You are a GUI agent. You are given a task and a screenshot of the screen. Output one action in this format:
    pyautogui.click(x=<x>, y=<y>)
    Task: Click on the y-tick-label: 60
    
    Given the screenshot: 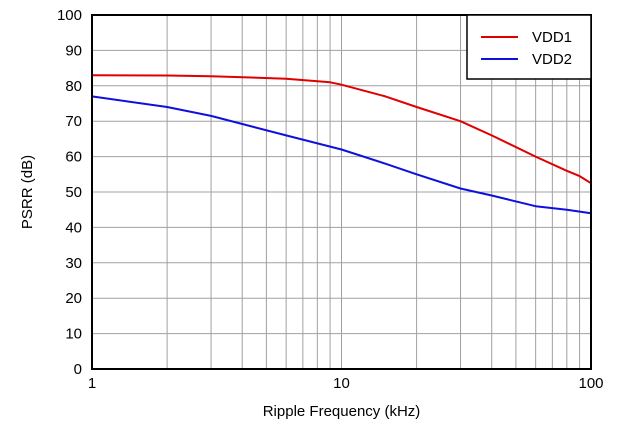 What is the action you would take?
    pyautogui.click(x=73, y=157)
    